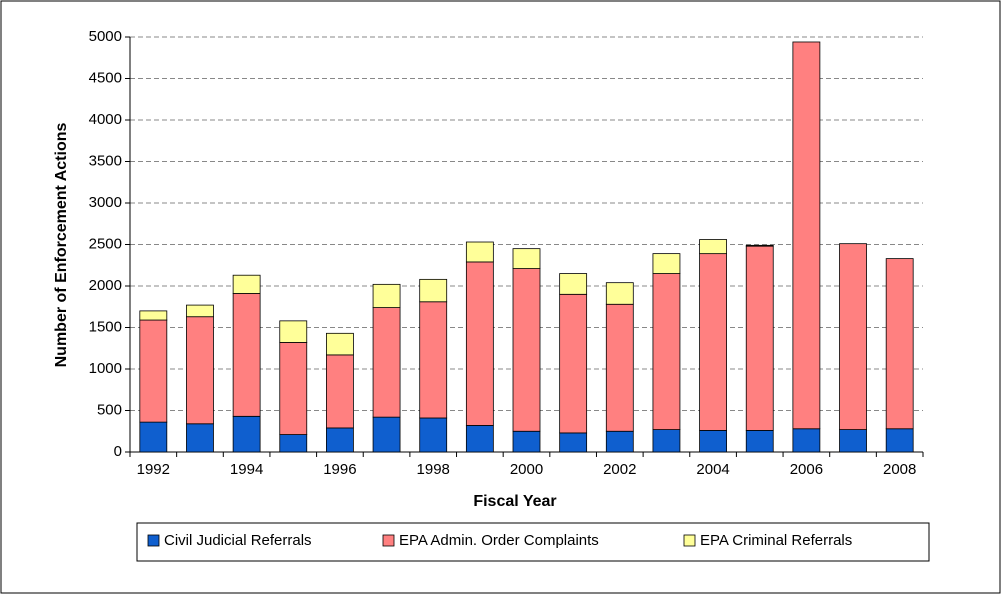 This screenshot has height=595, width=1002. Describe the element at coordinates (514, 501) in the screenshot. I see `x-axis-title: Fiscal Year` at that location.